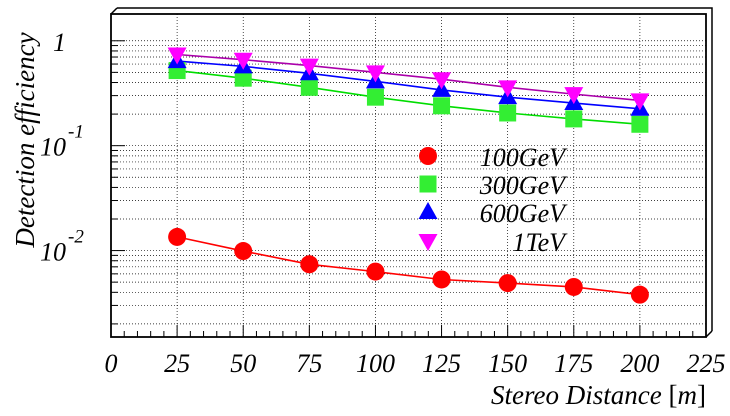 Image resolution: width=730 pixels, height=416 pixels. What do you see at coordinates (524, 213) in the screenshot?
I see `legend-label-600GeV: 600GeV` at bounding box center [524, 213].